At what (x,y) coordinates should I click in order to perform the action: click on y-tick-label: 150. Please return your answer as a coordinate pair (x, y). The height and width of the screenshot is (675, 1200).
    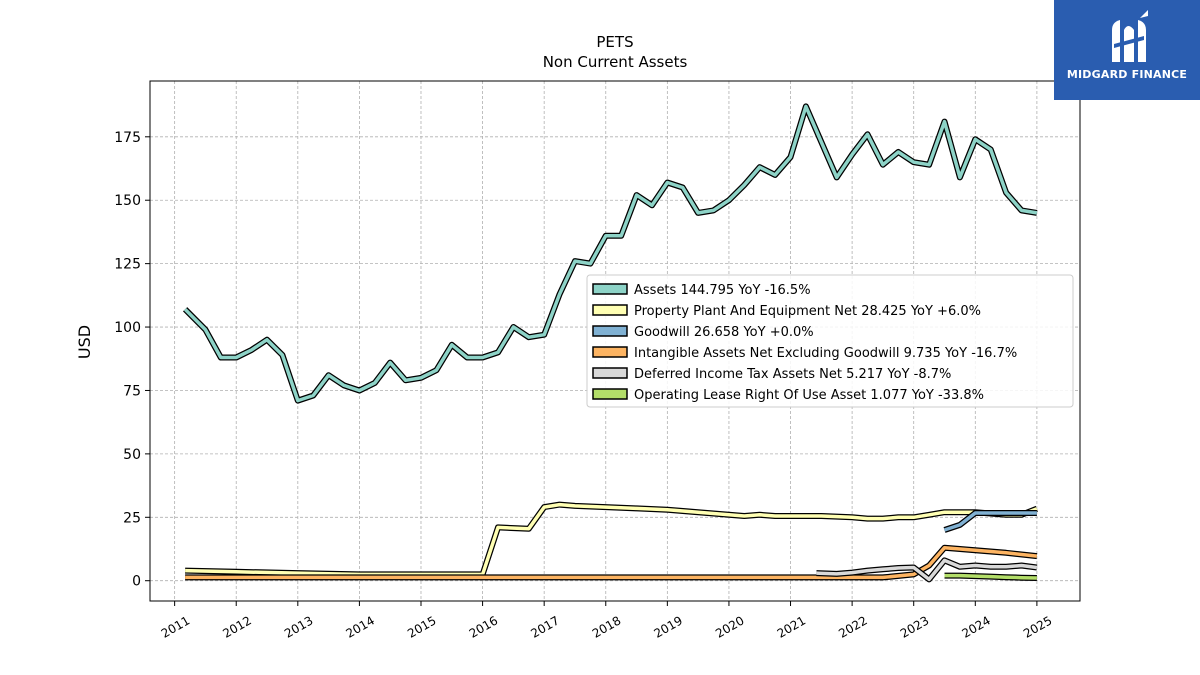
    Looking at the image, I should click on (127, 201).